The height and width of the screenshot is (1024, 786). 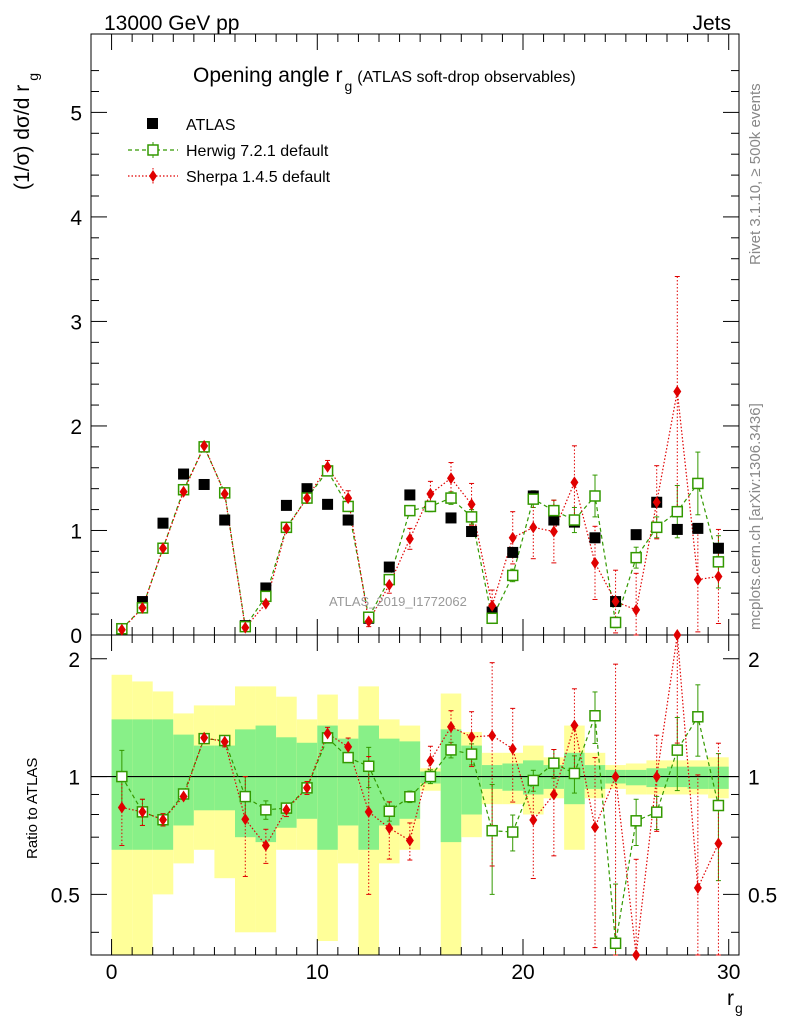 I want to click on x-axis-label: rg, so click(x=735, y=1001).